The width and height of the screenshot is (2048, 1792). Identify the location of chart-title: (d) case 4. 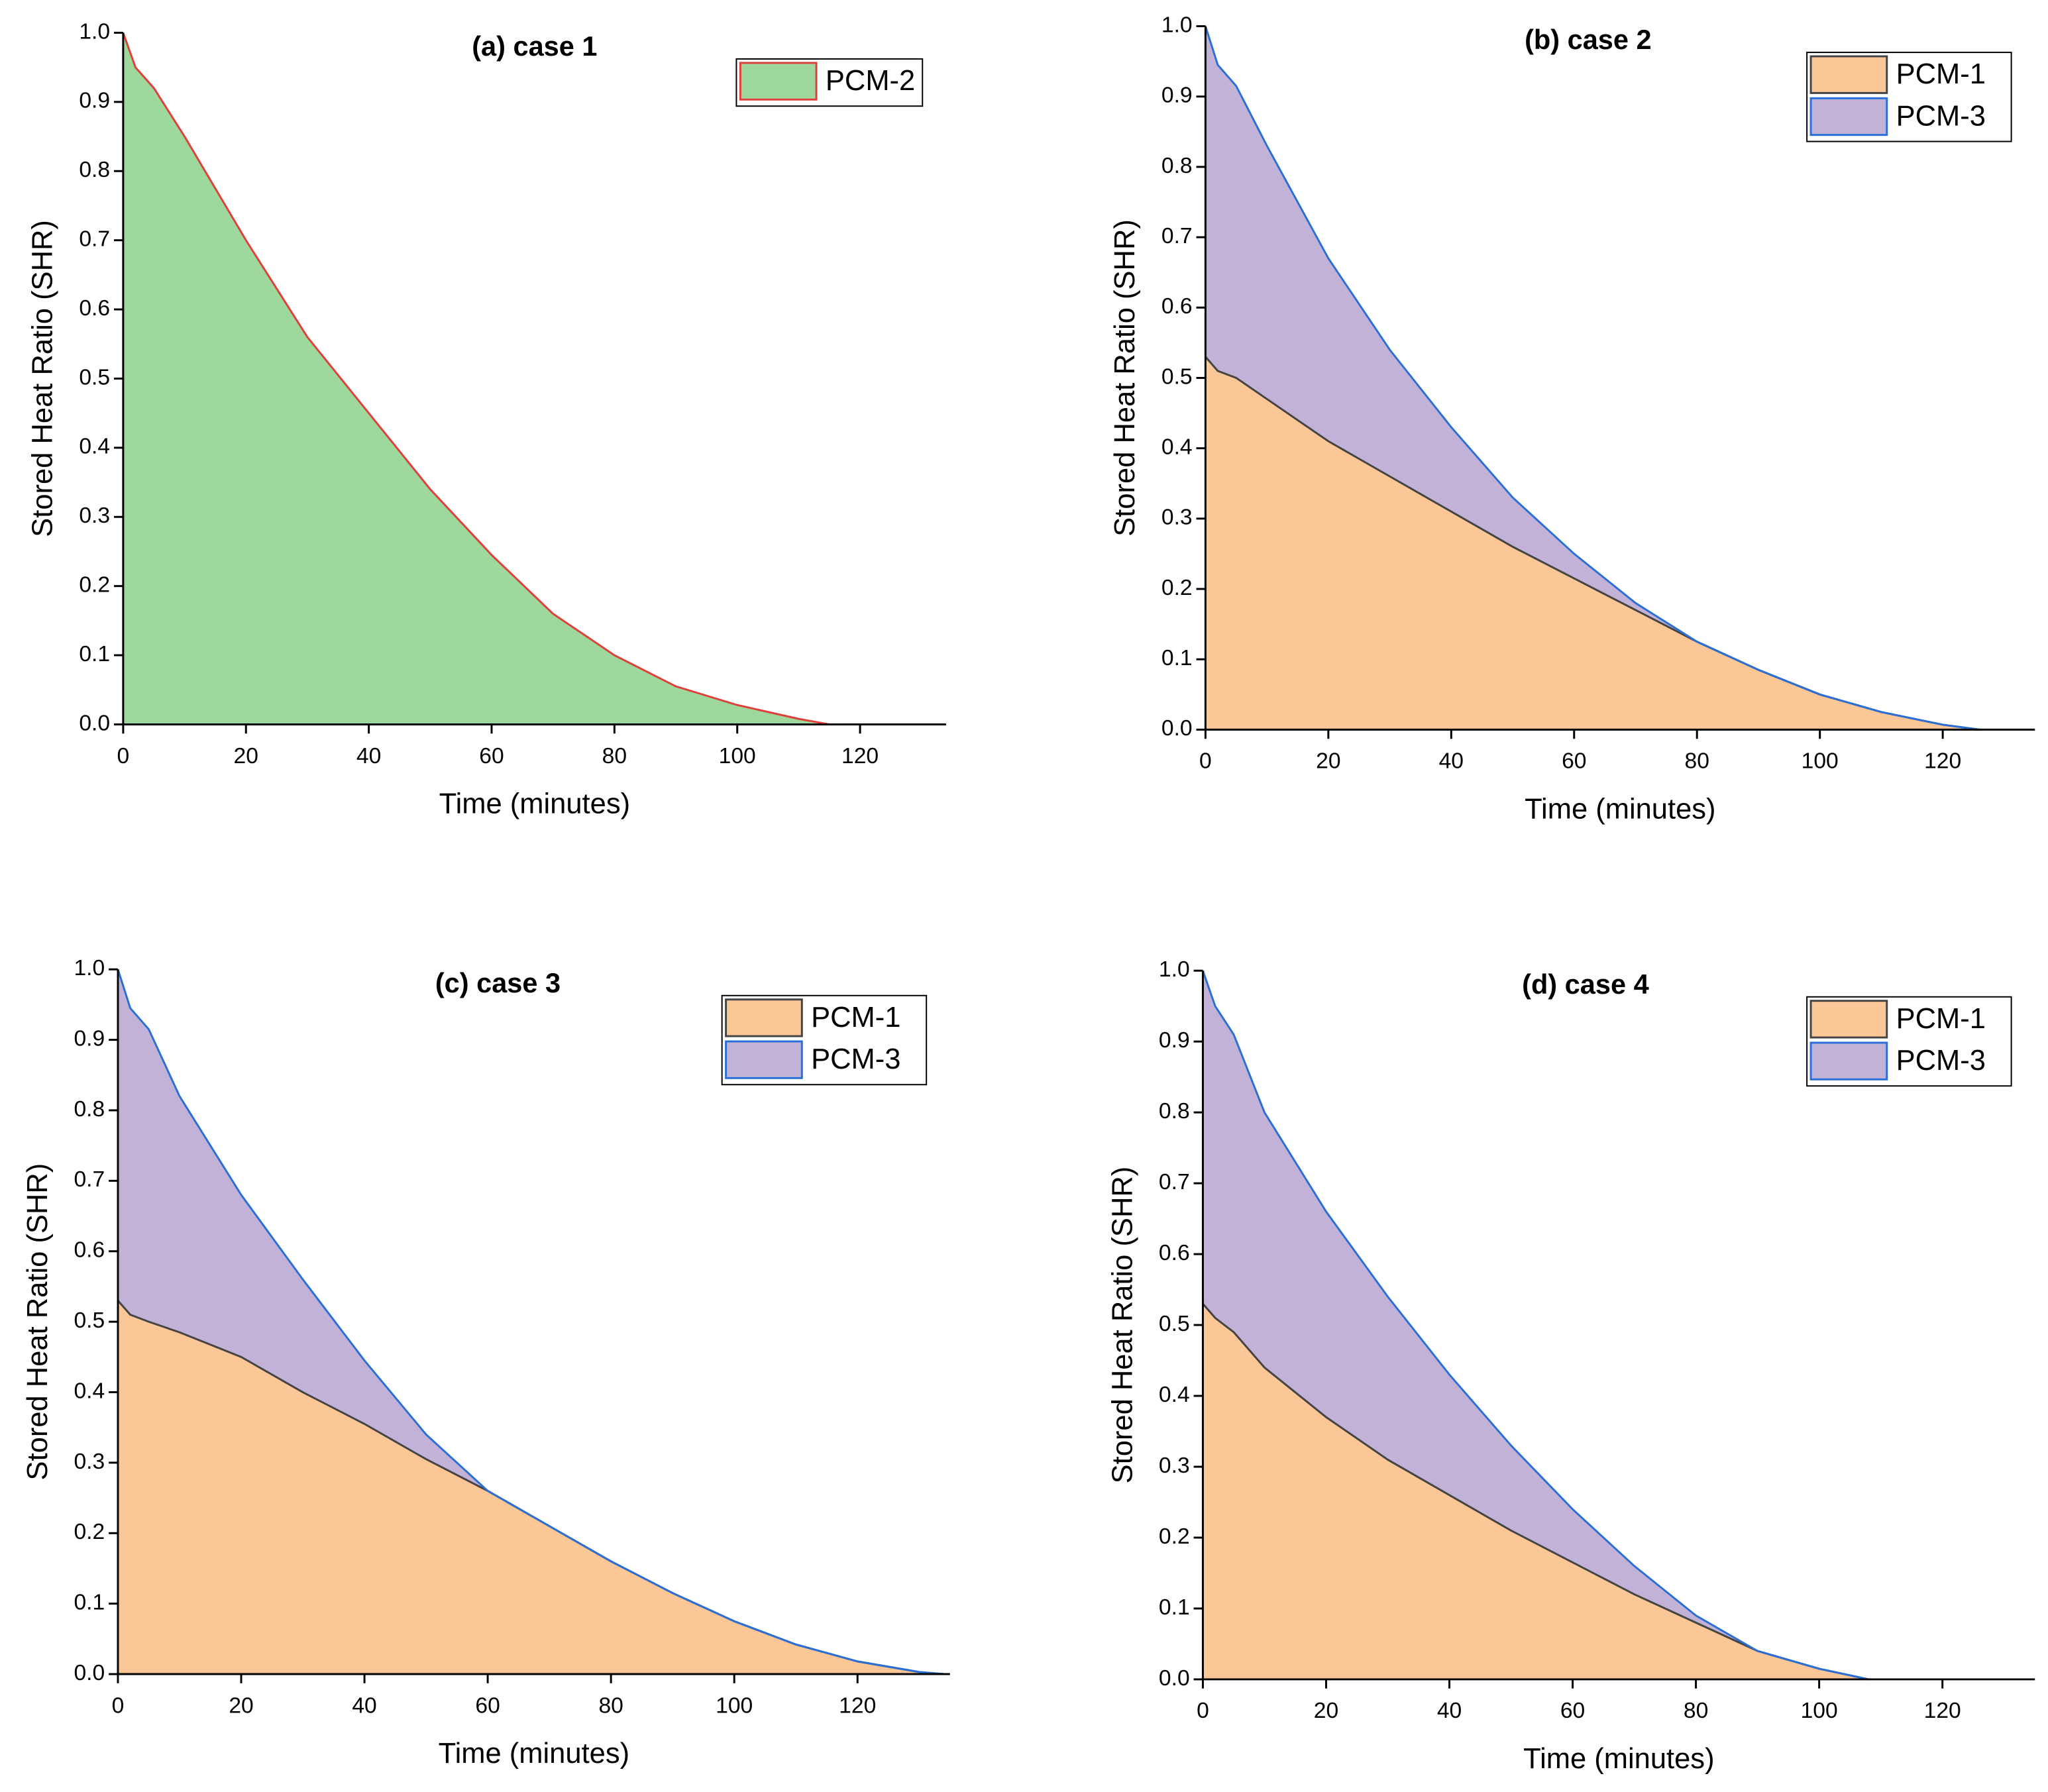
(1585, 984).